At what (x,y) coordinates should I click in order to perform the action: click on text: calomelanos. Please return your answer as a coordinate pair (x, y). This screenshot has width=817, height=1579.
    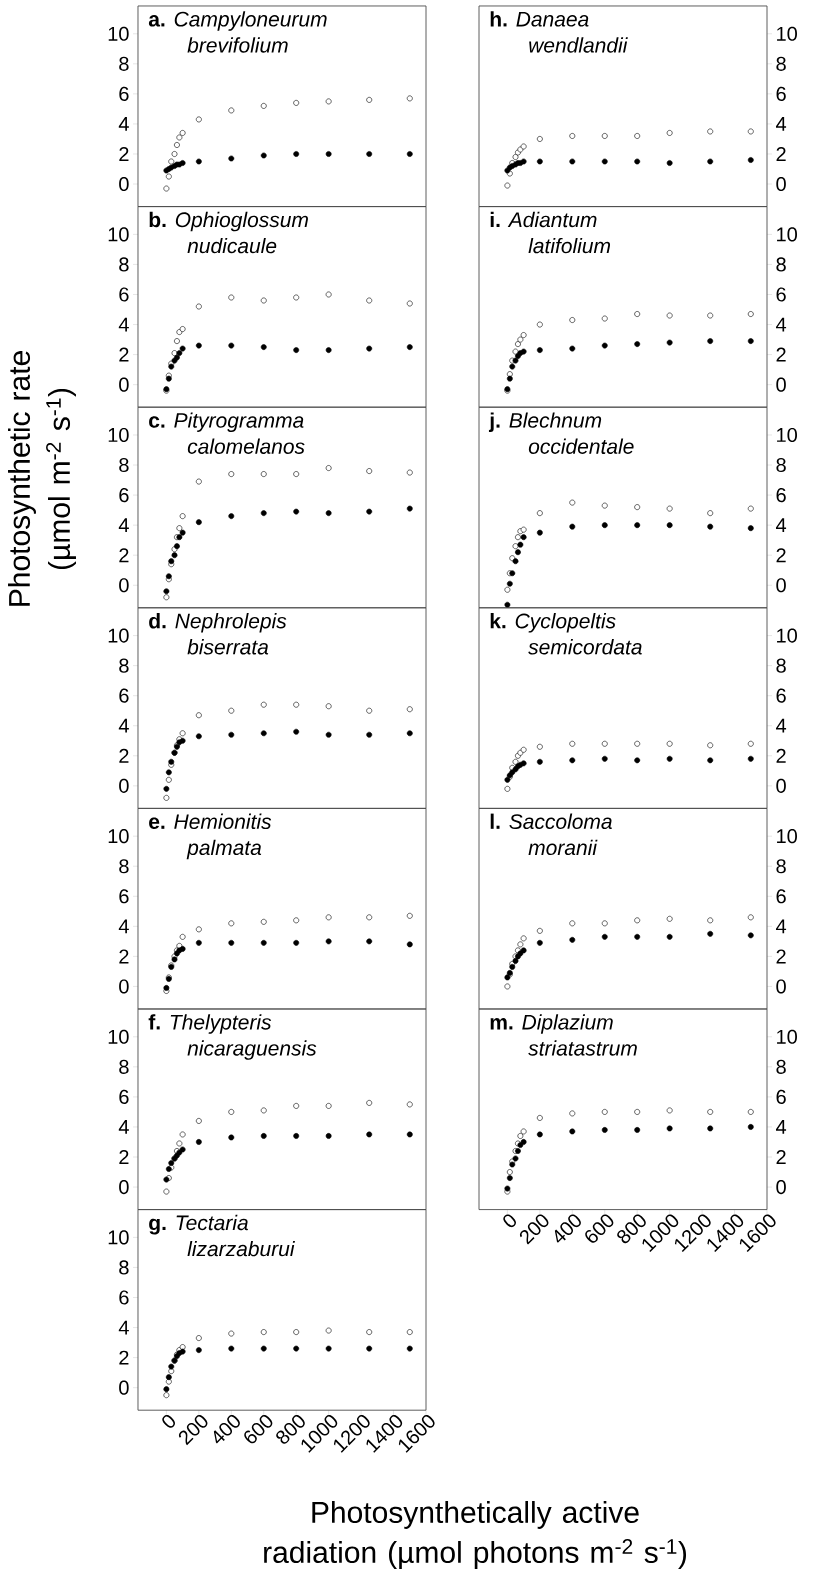
    Looking at the image, I should click on (246, 446).